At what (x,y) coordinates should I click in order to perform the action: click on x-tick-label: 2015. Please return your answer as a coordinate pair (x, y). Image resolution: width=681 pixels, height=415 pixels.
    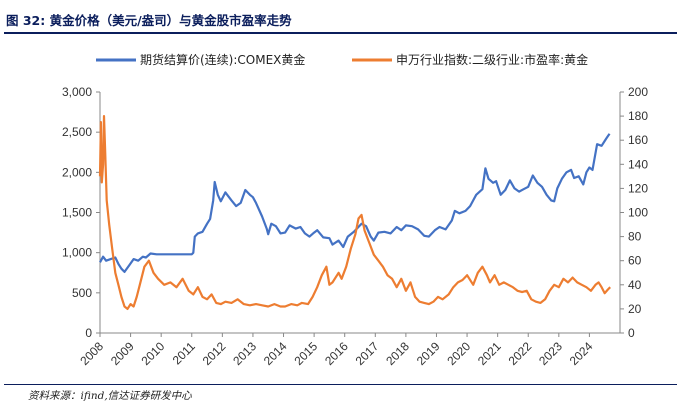
    Looking at the image, I should click on (305, 353).